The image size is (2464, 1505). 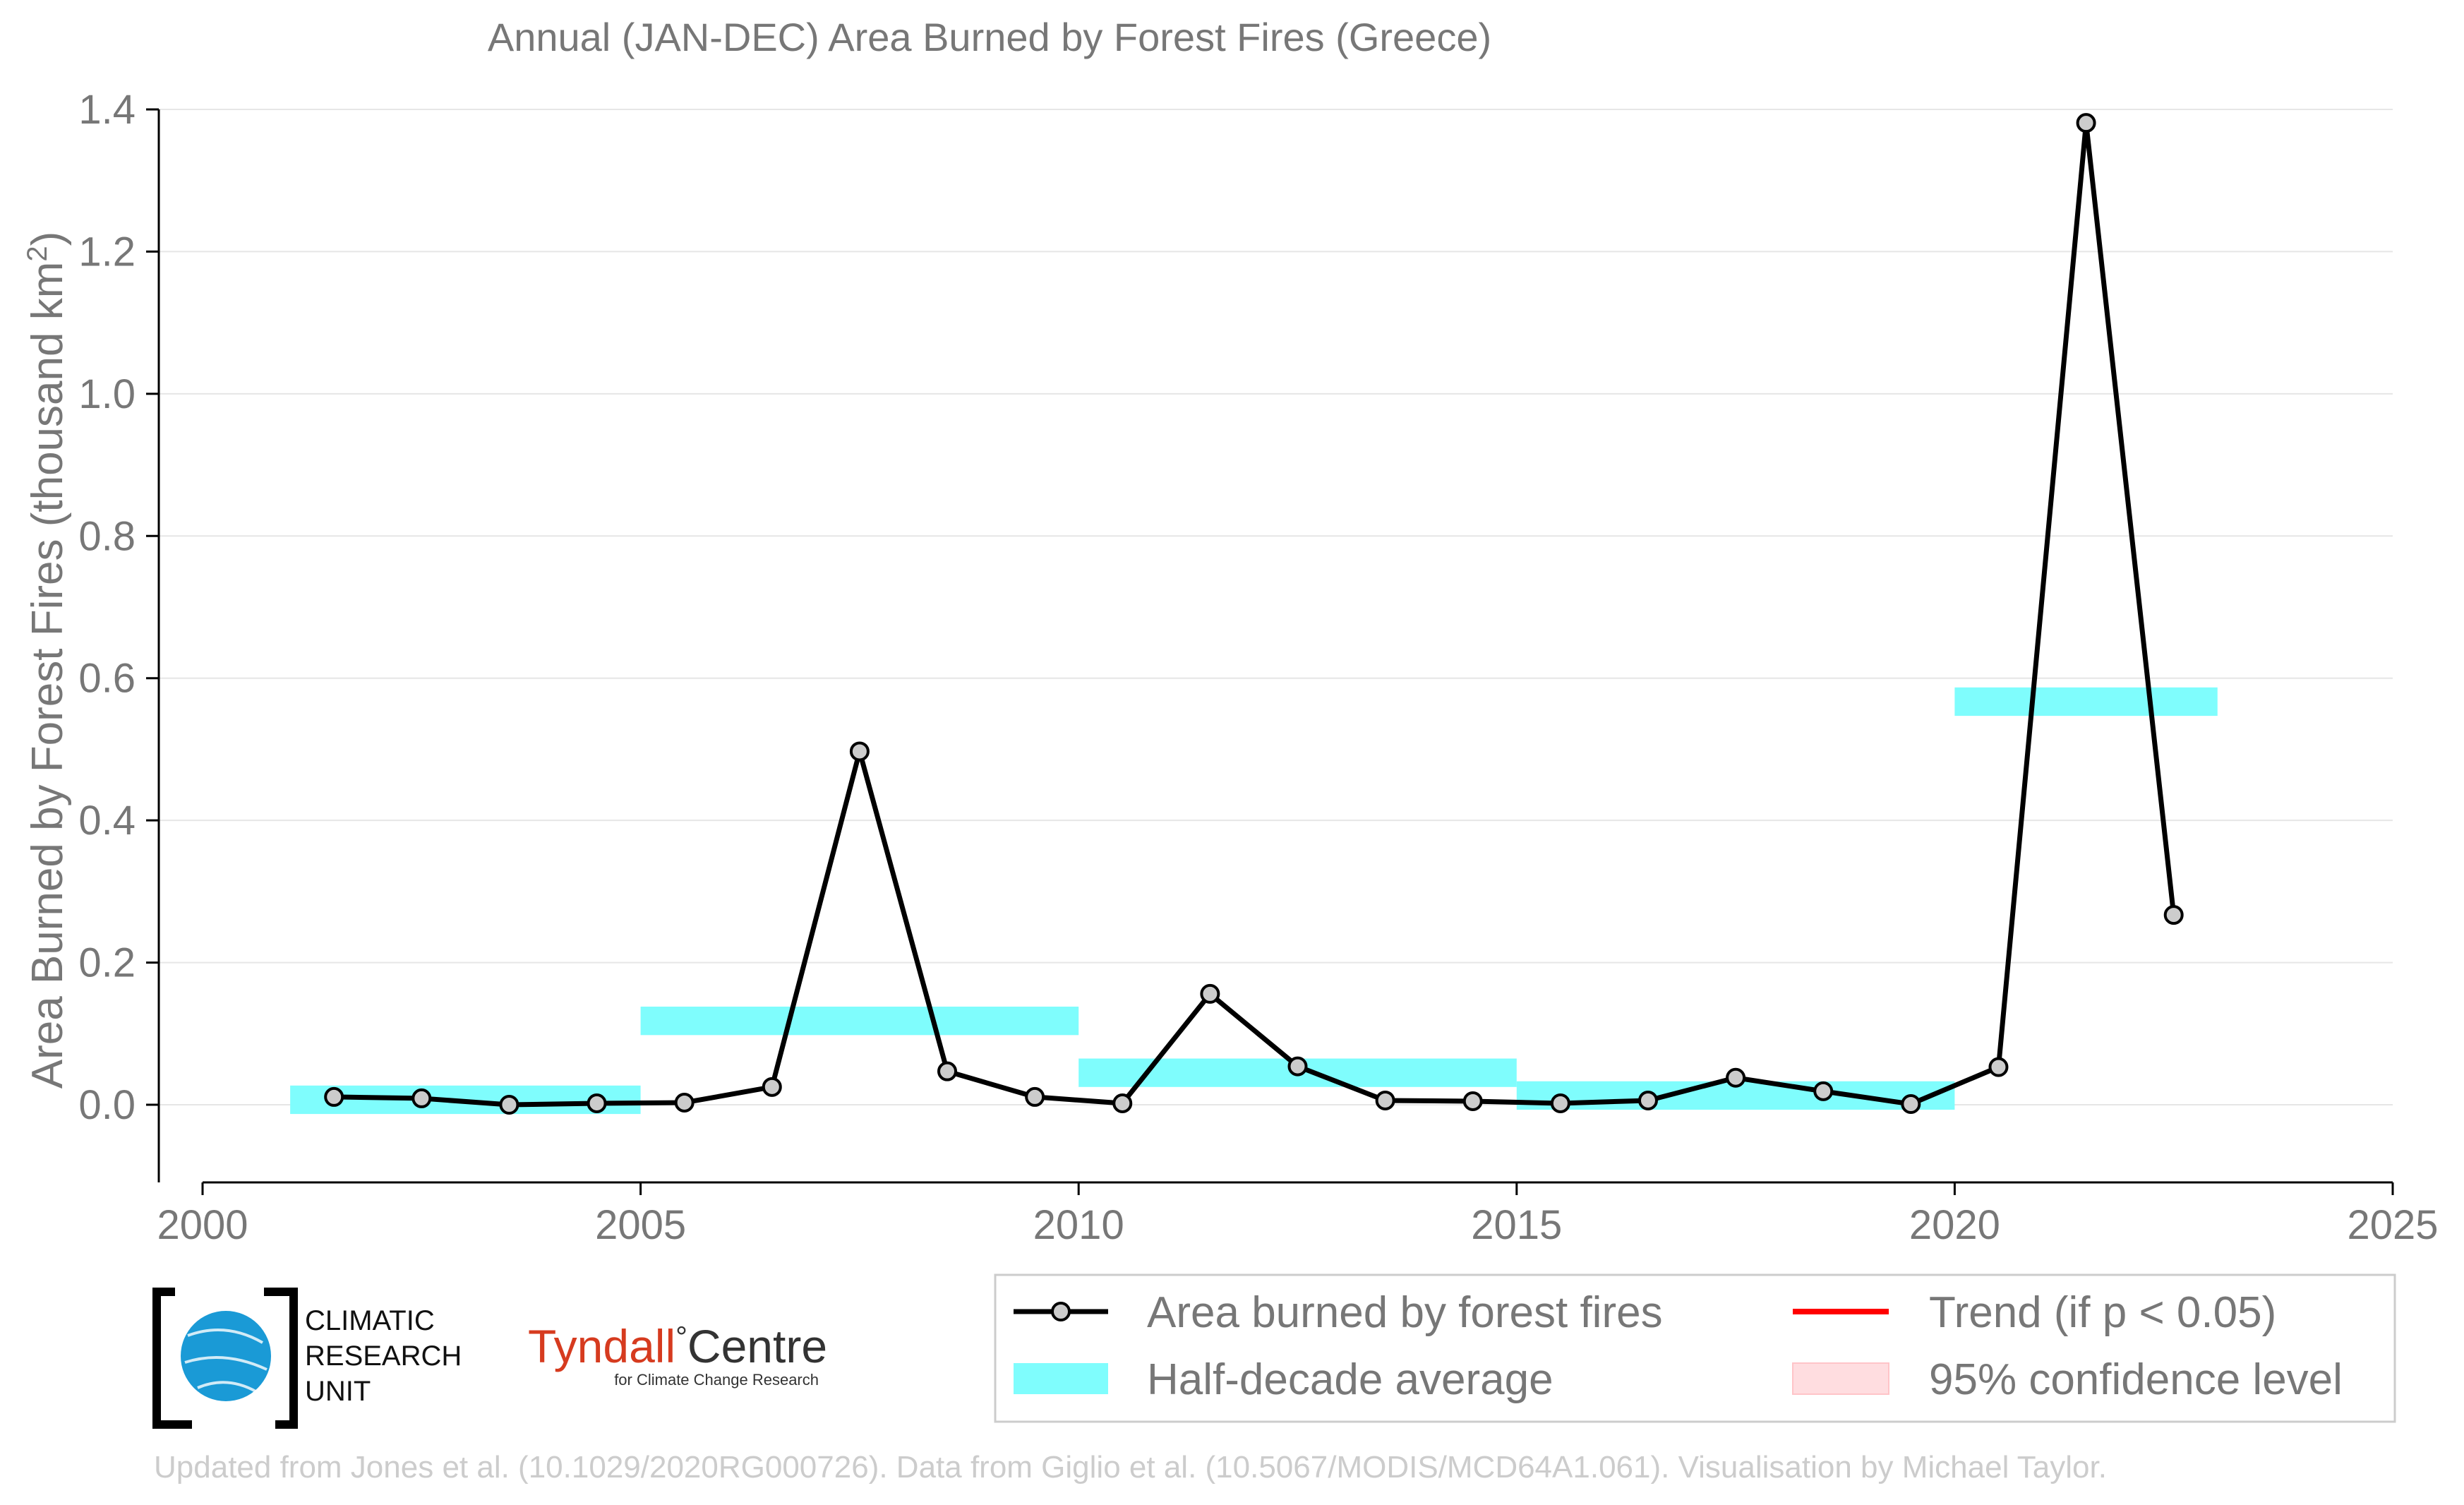 I want to click on legend-box, so click(x=1695, y=1348).